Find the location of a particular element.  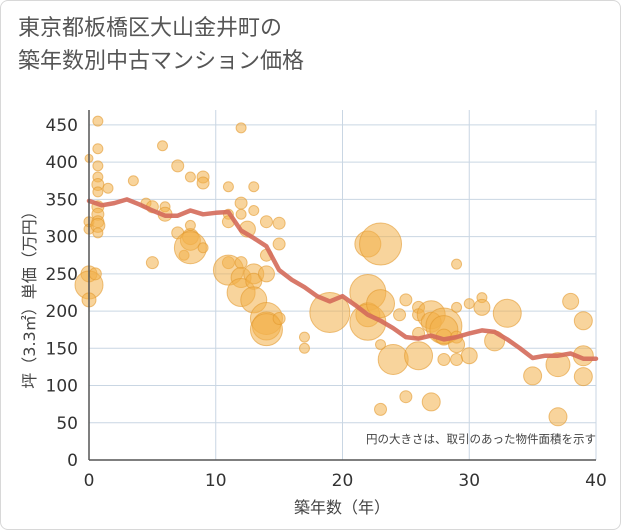

bubble-size-note: 円の大きさは、取引のあった物件面積を示す is located at coordinates (481, 439).